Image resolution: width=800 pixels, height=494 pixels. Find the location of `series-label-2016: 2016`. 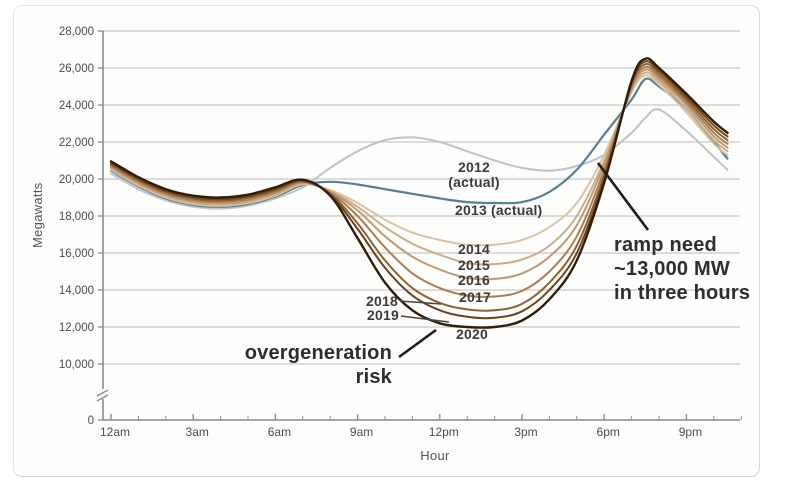

series-label-2016: 2016 is located at coordinates (474, 280).